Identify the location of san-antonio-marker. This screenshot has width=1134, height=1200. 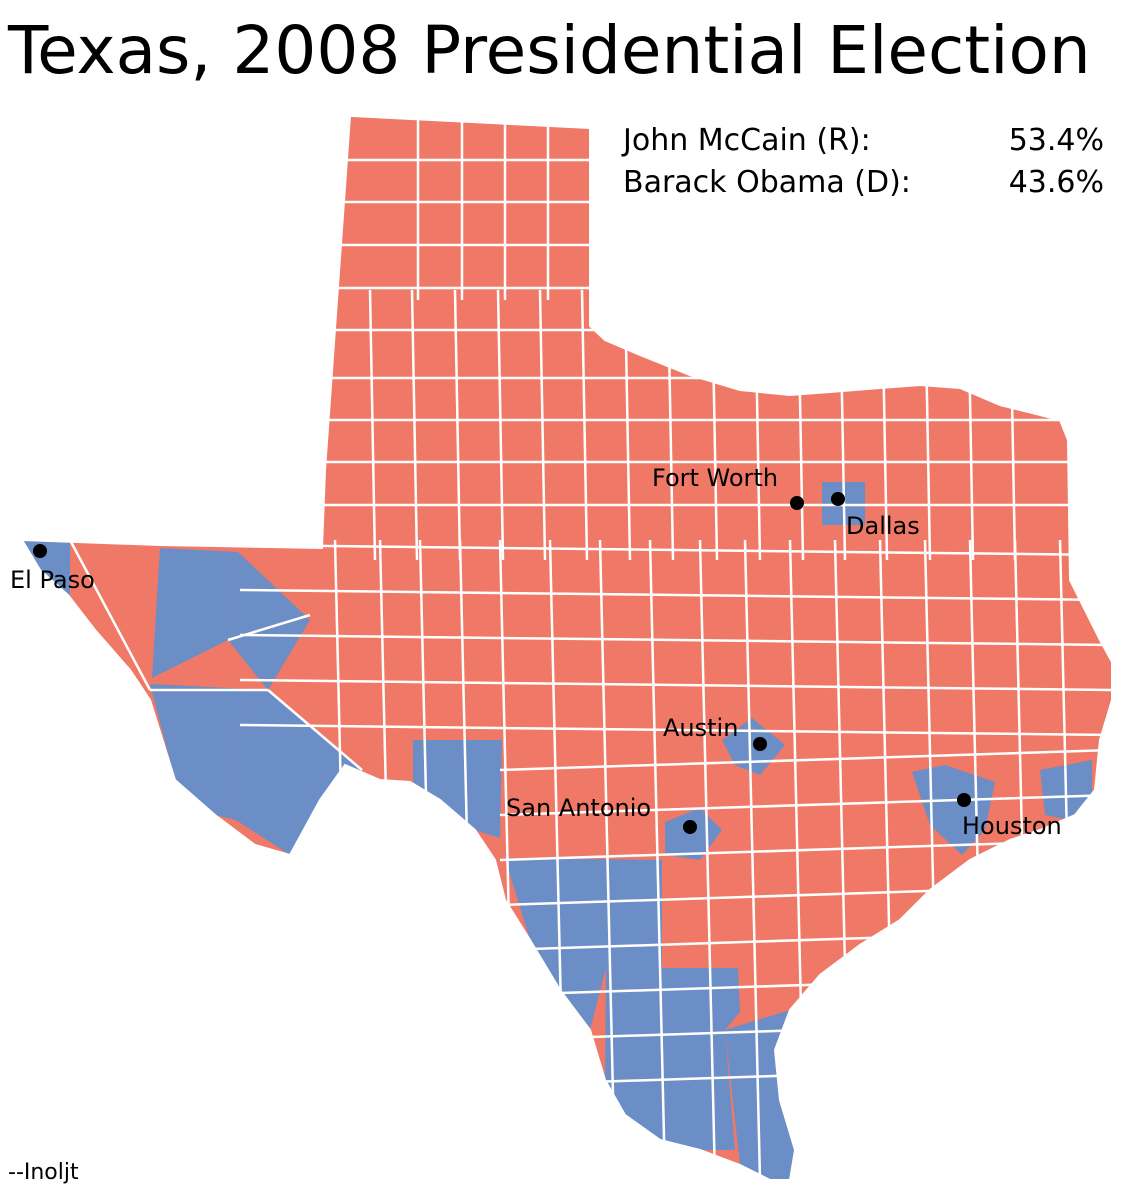
(690, 827).